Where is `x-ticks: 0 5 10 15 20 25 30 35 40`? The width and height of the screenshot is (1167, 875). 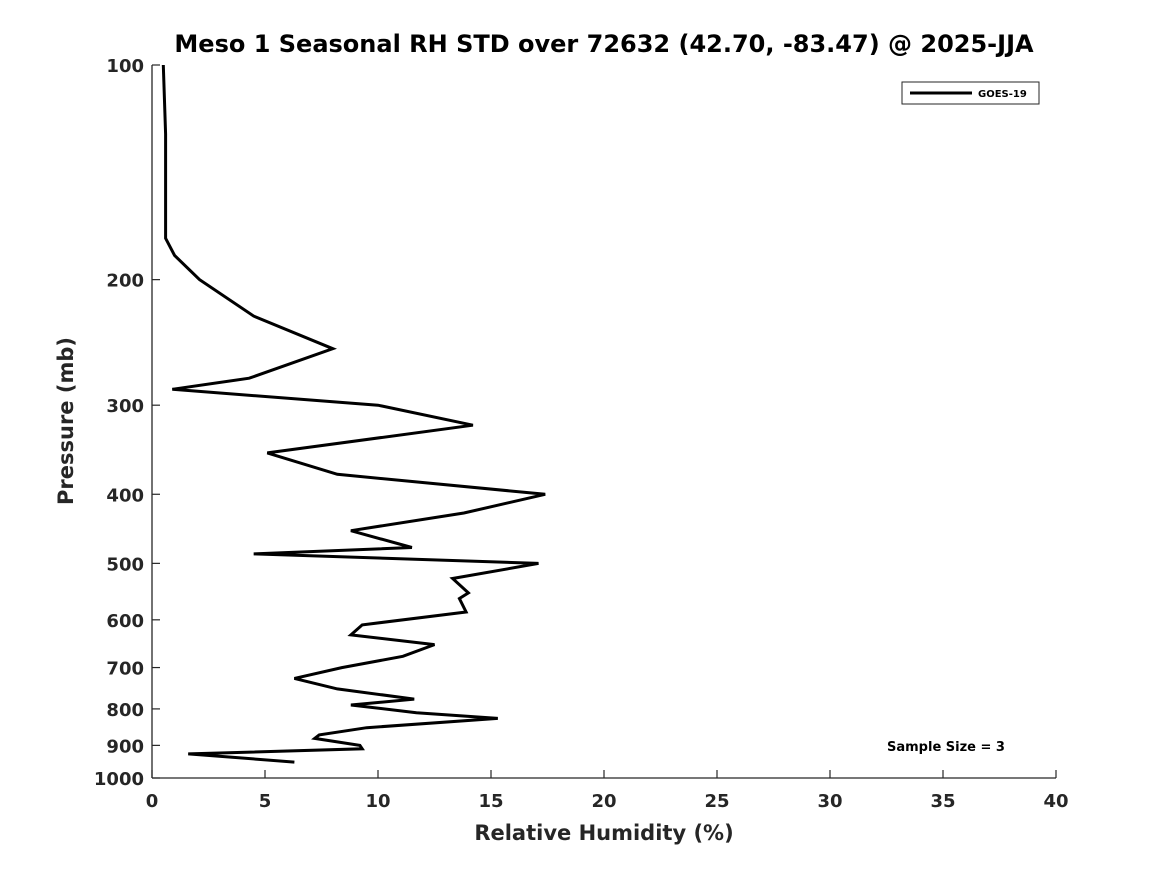 x-ticks: 0 5 10 15 20 25 30 35 40 is located at coordinates (607, 791).